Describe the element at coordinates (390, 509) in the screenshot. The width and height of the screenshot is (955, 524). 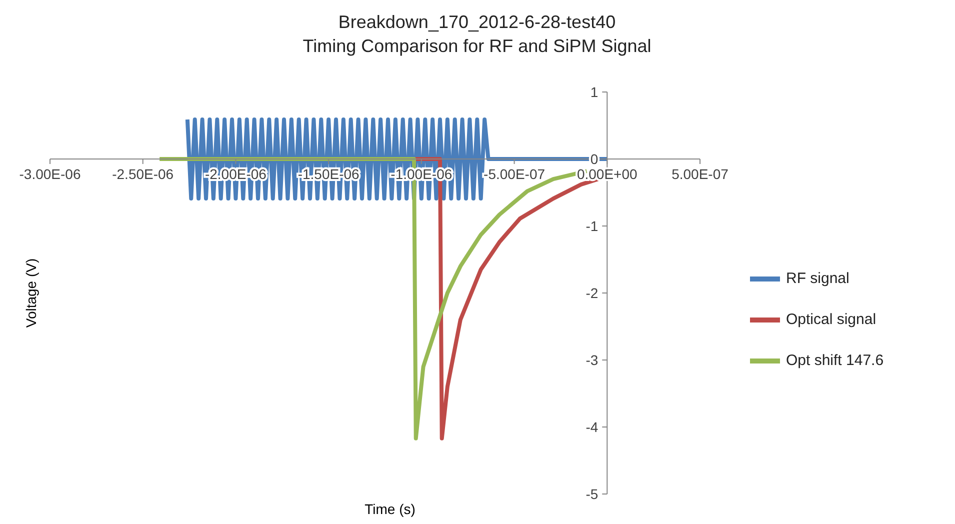
I see `x-axis-title: Time (s)` at that location.